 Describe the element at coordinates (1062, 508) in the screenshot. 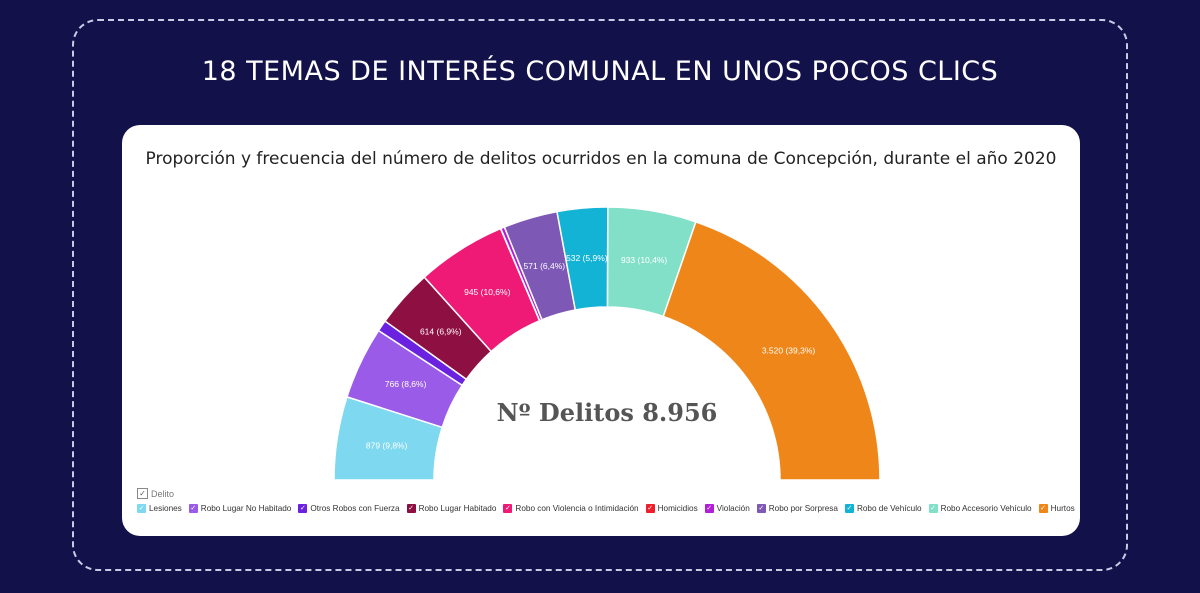

I see `legend-label: Hurtos` at that location.